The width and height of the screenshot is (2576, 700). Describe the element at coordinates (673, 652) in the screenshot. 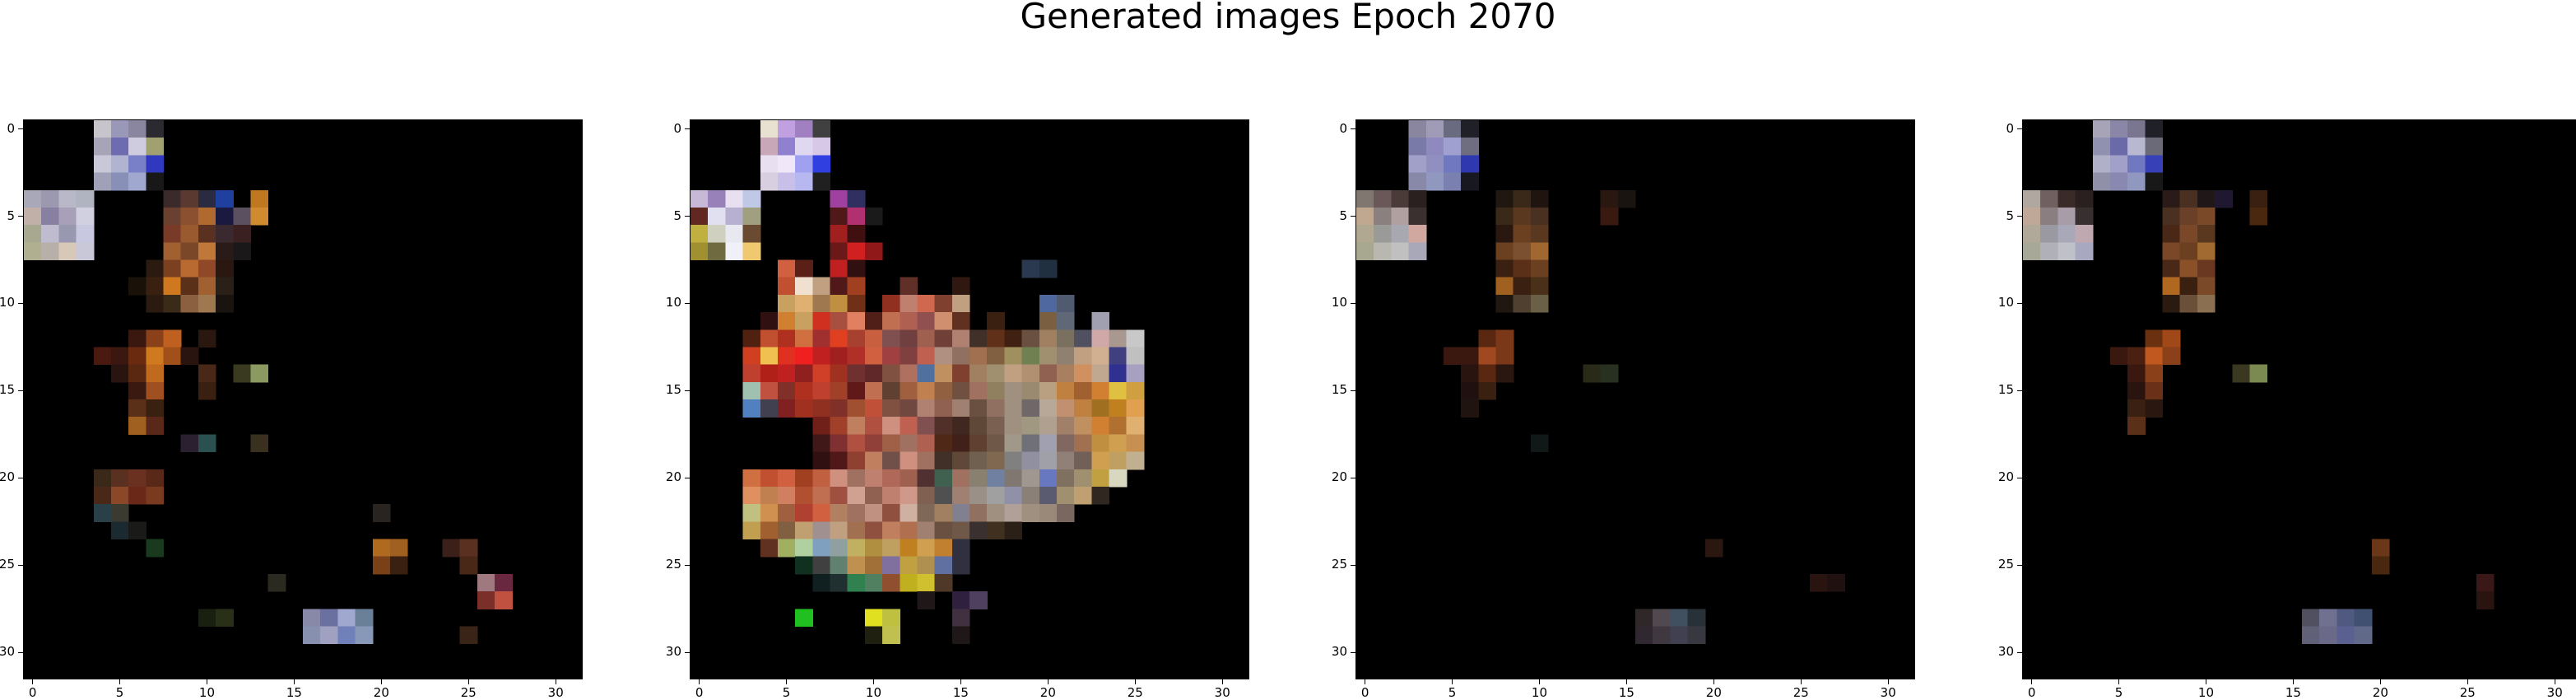

I see `y-tick-label: 30` at that location.